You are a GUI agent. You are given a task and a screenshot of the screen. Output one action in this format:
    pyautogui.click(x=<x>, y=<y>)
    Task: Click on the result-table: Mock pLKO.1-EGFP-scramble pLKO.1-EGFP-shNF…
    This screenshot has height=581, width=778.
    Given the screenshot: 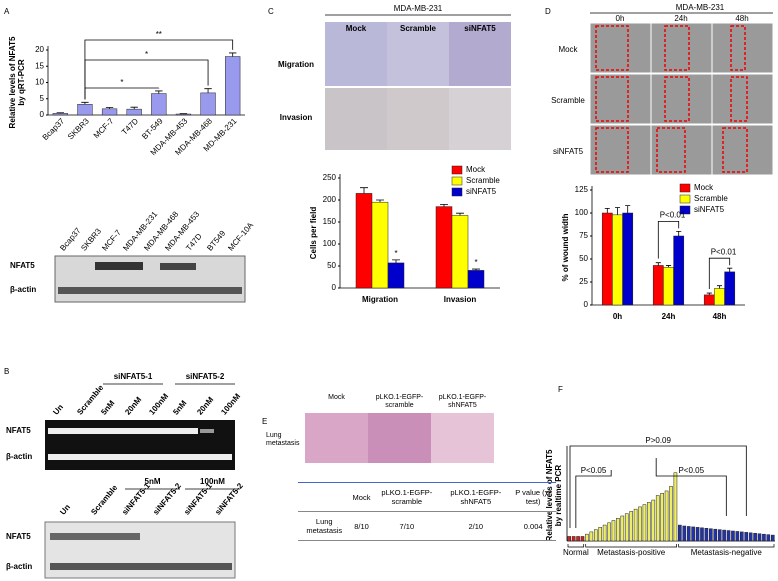 What is the action you would take?
    pyautogui.click(x=427, y=511)
    